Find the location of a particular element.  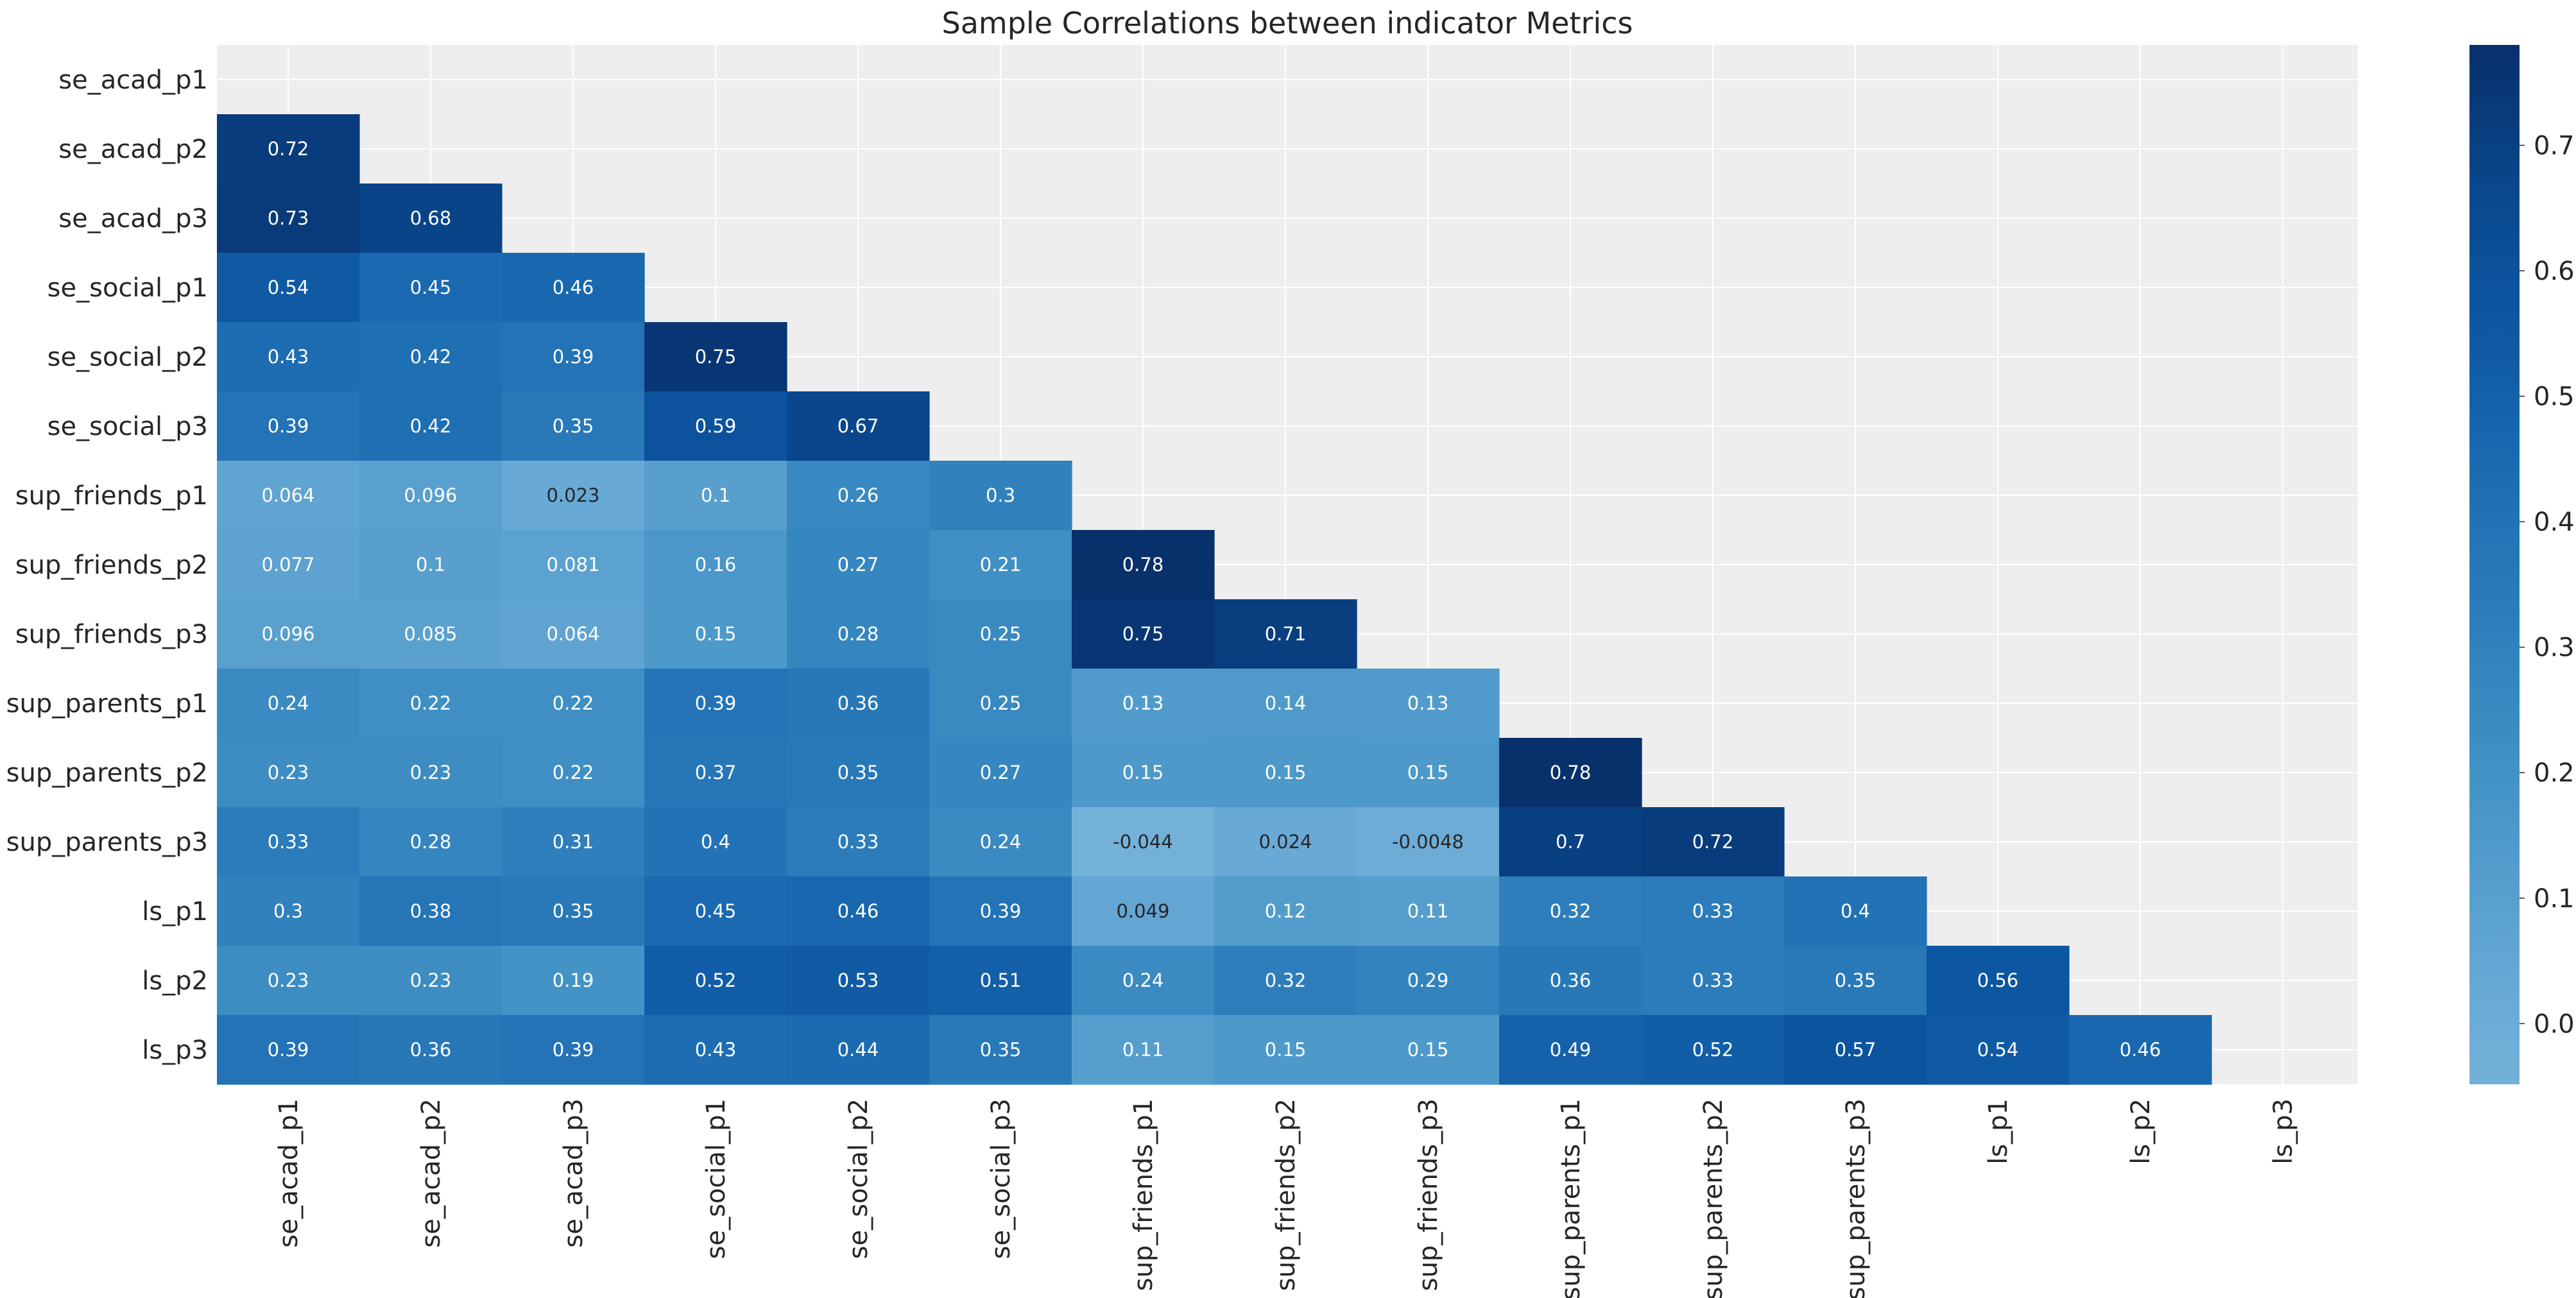

cell-value-label: 0.085 is located at coordinates (430, 634).